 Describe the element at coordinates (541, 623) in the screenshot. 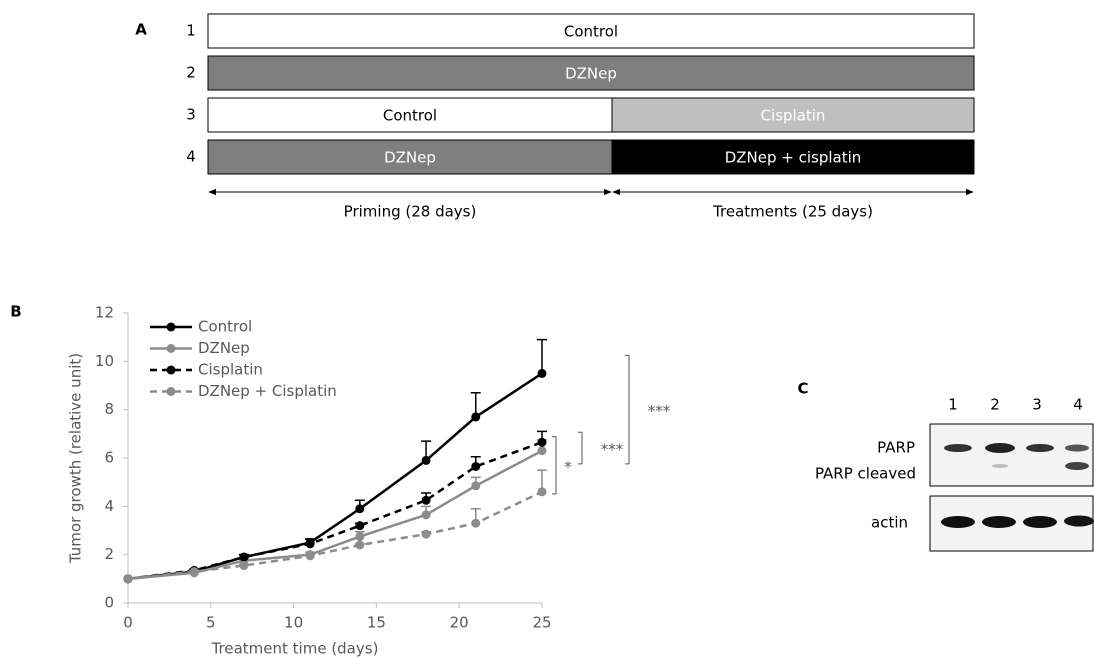

I see `x-tick-label: 25` at that location.